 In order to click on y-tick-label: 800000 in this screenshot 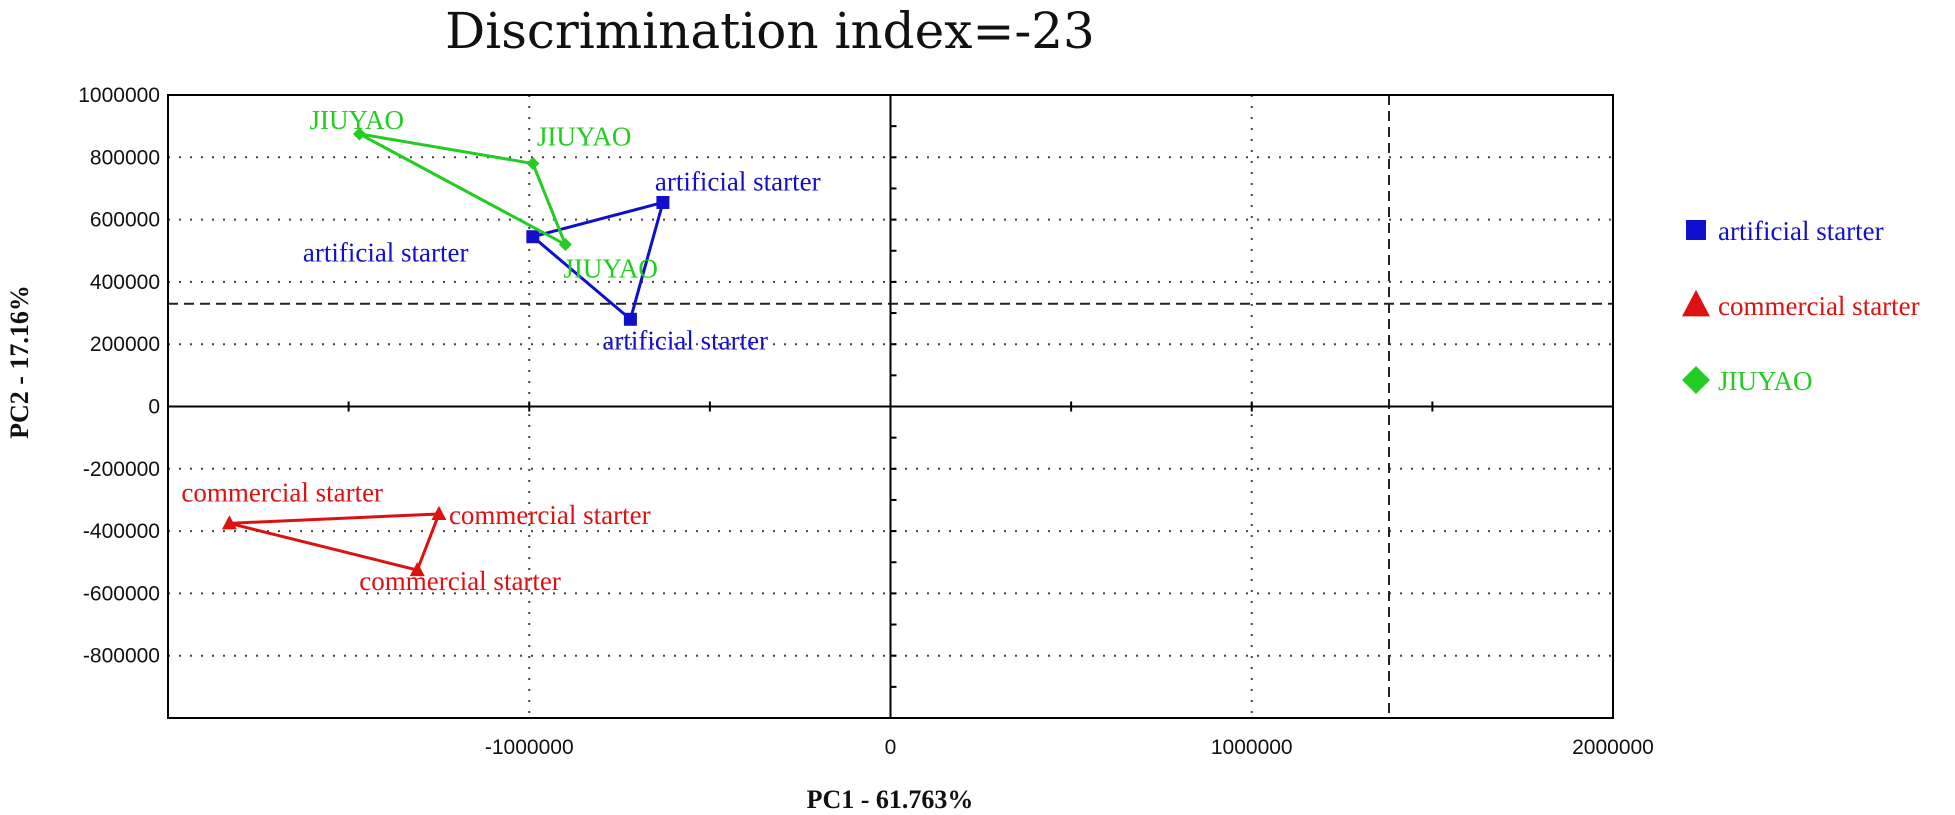, I will do `click(125, 157)`.